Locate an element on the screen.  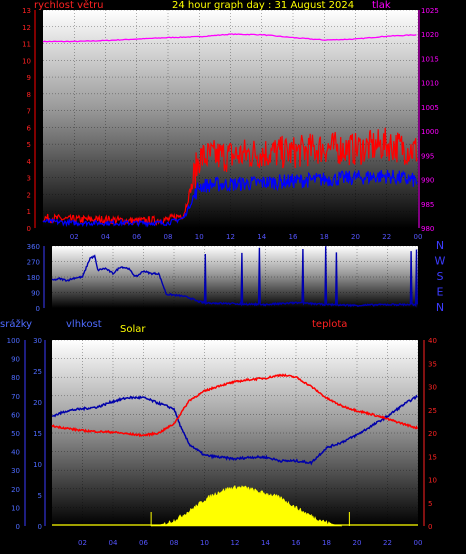
panel3-x-tick-label: 10 is located at coordinates (204, 543).